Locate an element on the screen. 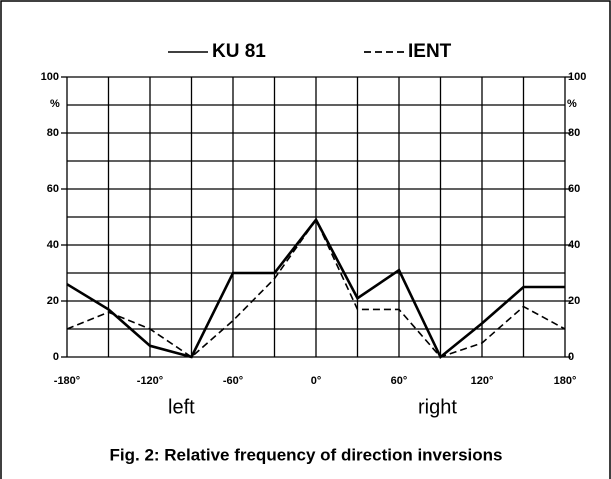 The width and height of the screenshot is (611, 479). x-tick-label: 0° is located at coordinates (316, 381).